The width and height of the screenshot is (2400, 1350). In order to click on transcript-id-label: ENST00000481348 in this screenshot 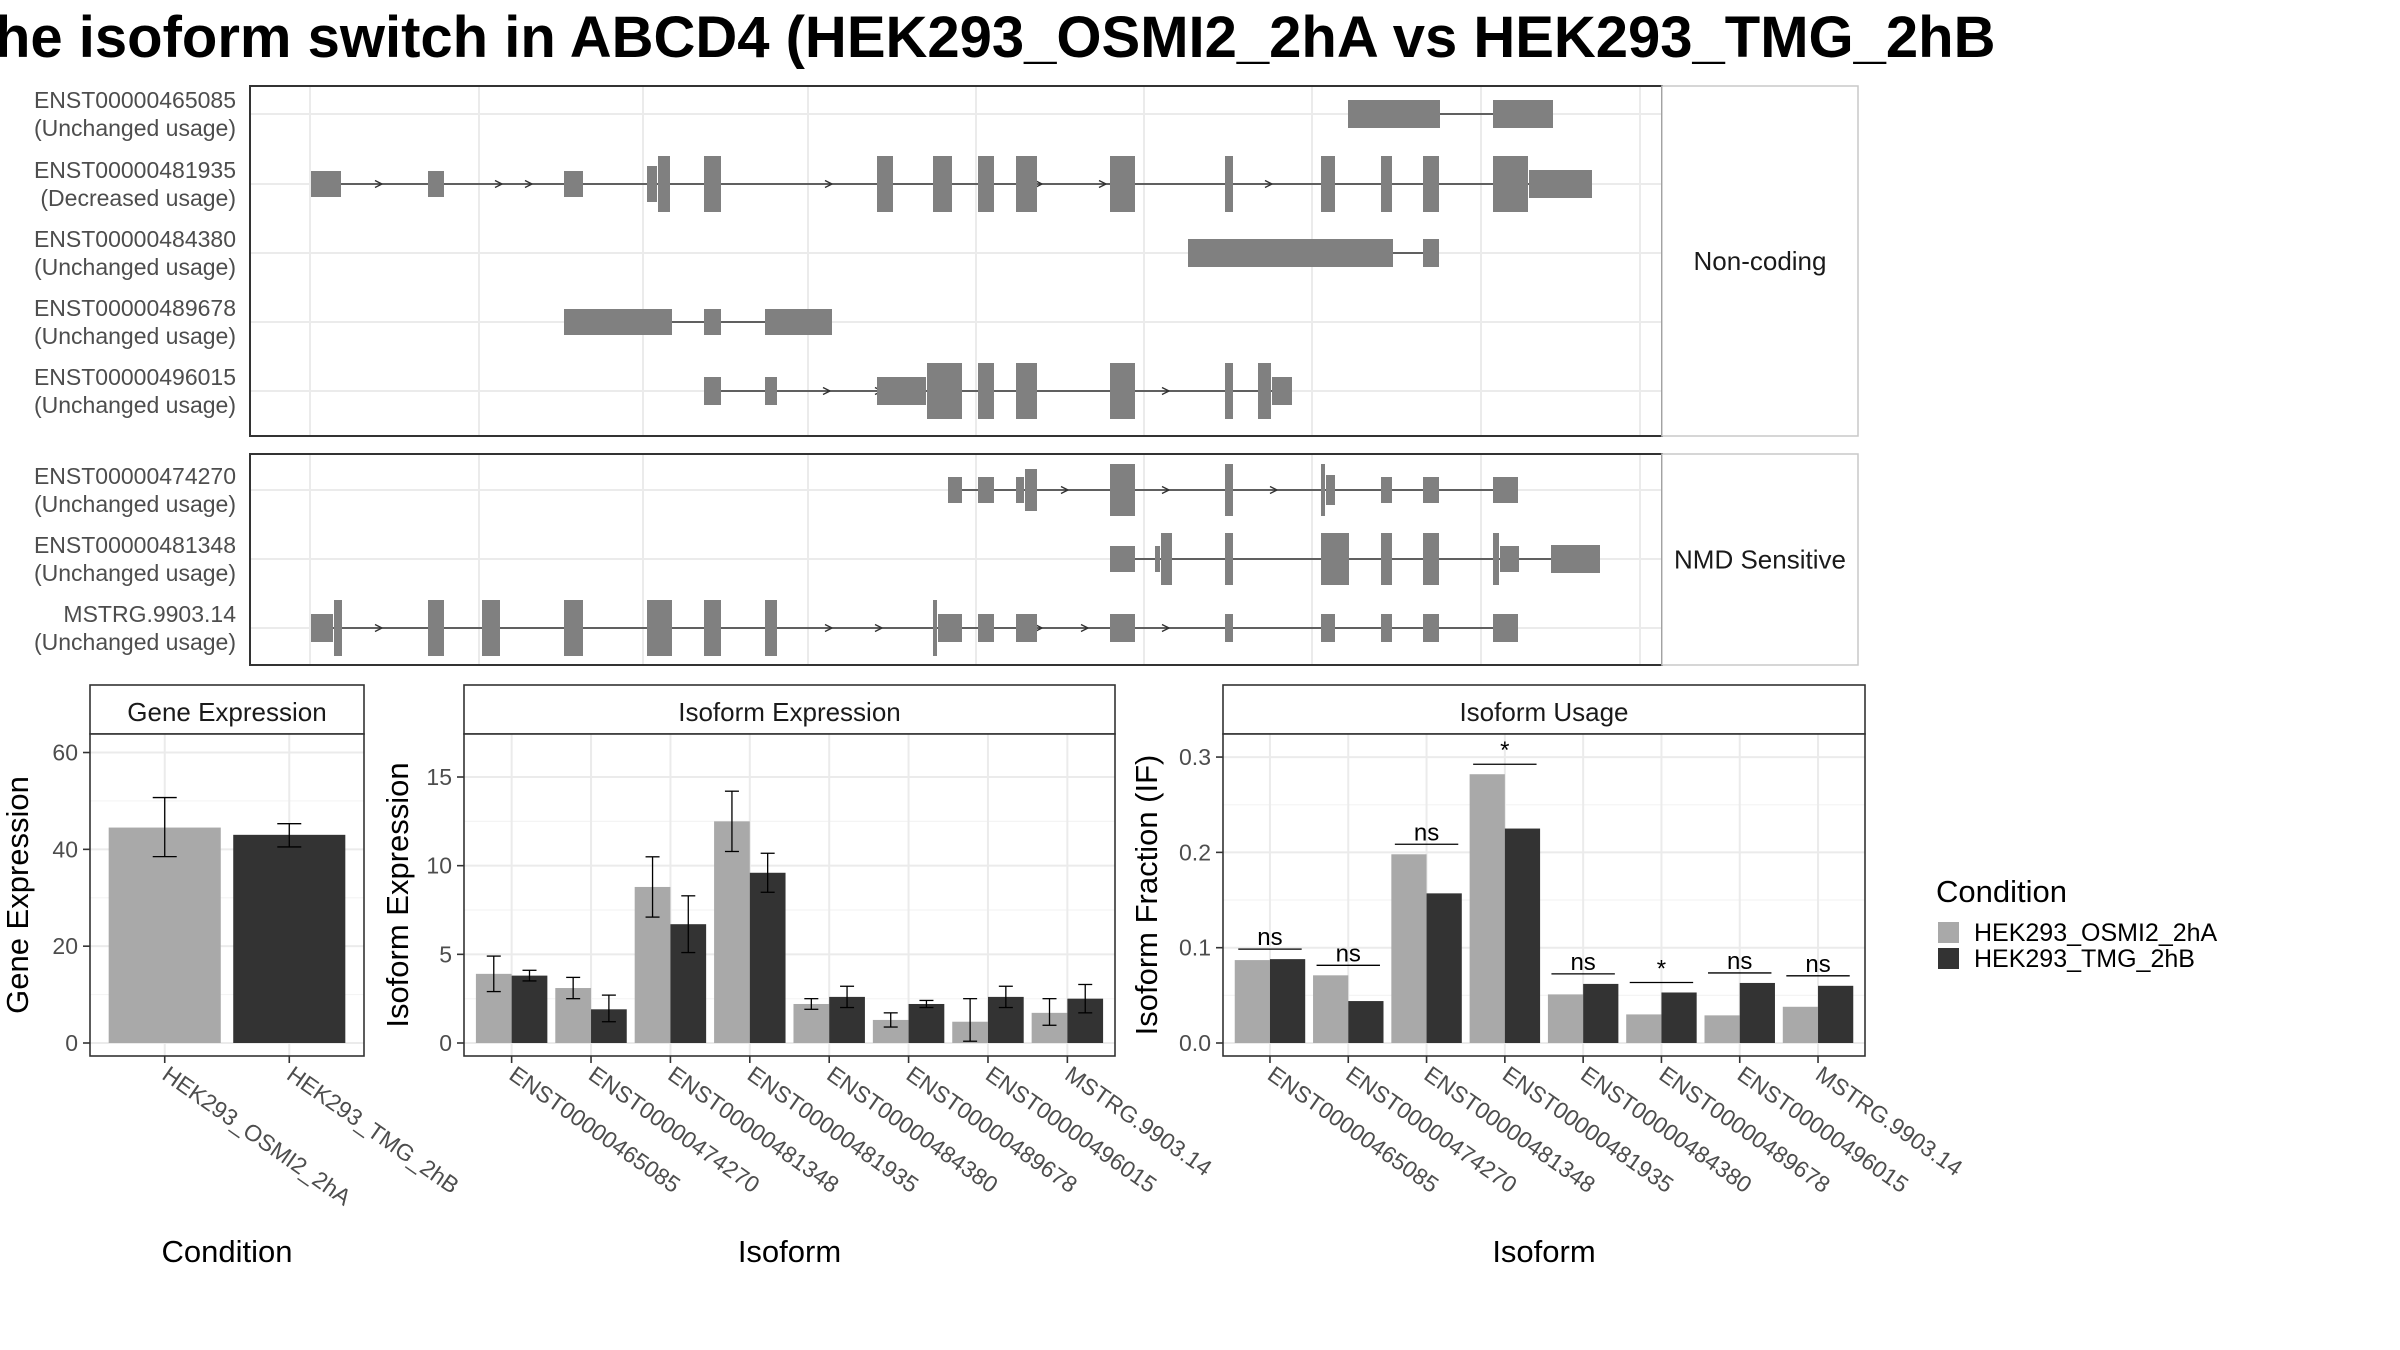, I will do `click(135, 545)`.